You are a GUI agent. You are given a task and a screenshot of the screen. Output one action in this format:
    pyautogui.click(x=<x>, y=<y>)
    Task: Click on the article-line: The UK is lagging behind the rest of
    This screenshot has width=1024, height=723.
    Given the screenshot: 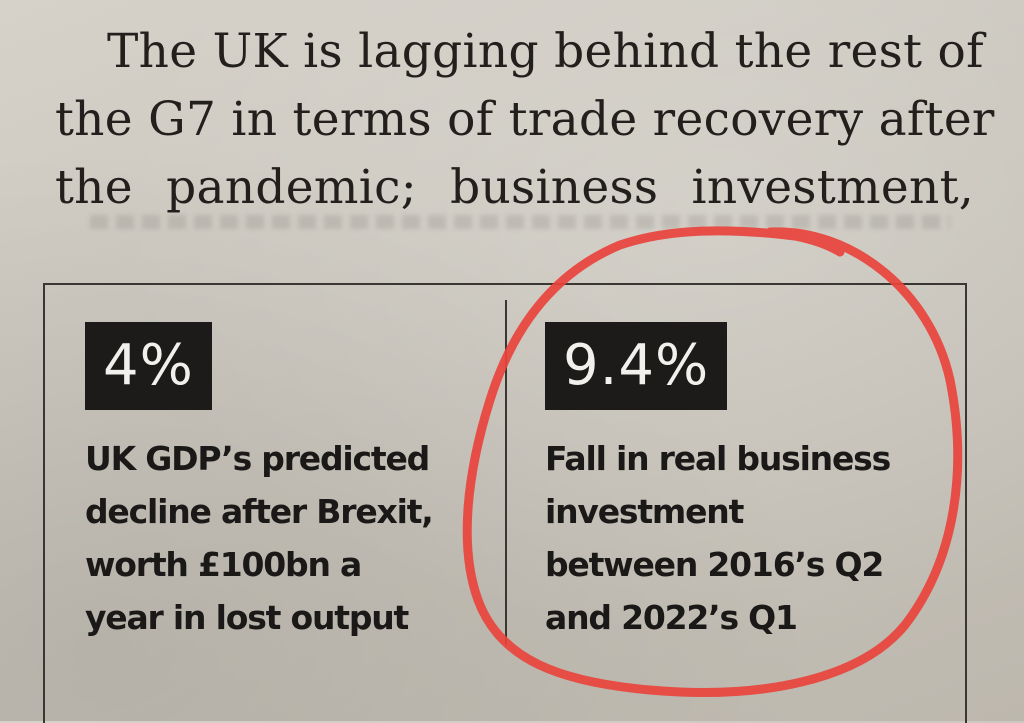 What is the action you would take?
    pyautogui.click(x=545, y=51)
    